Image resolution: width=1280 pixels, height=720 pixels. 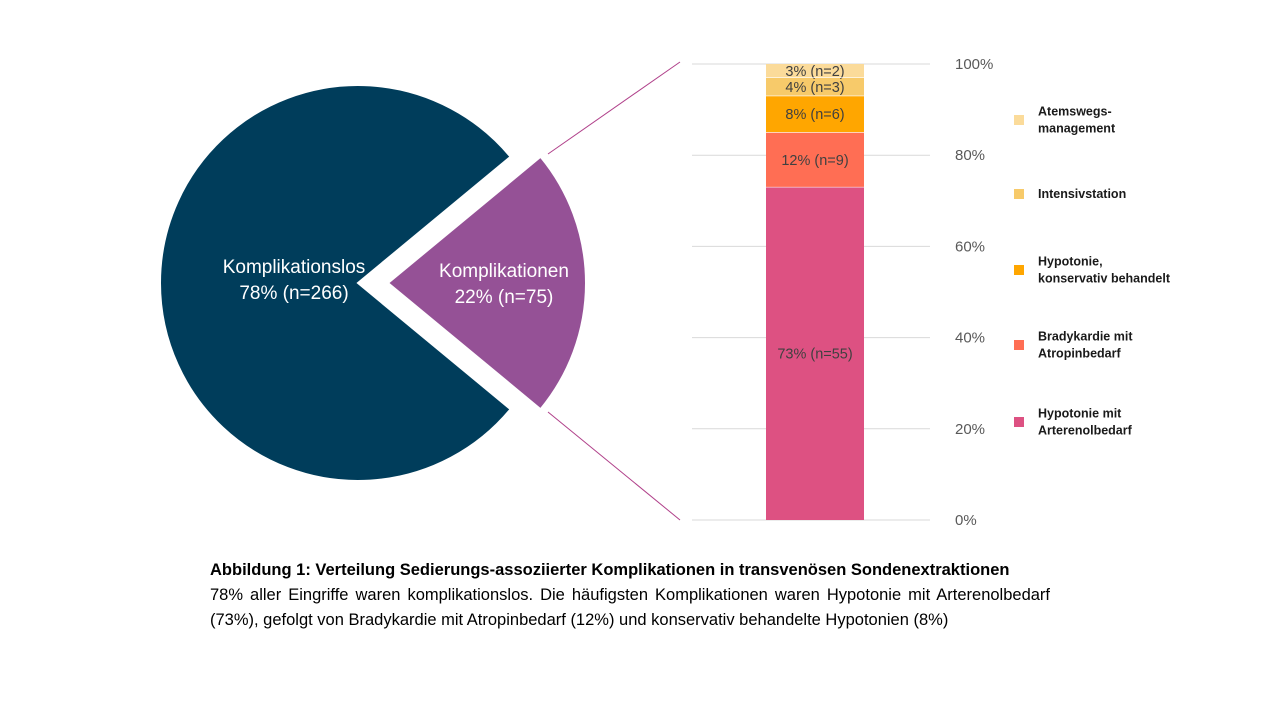 What do you see at coordinates (970, 429) in the screenshot?
I see `y-tick-label: 20%` at bounding box center [970, 429].